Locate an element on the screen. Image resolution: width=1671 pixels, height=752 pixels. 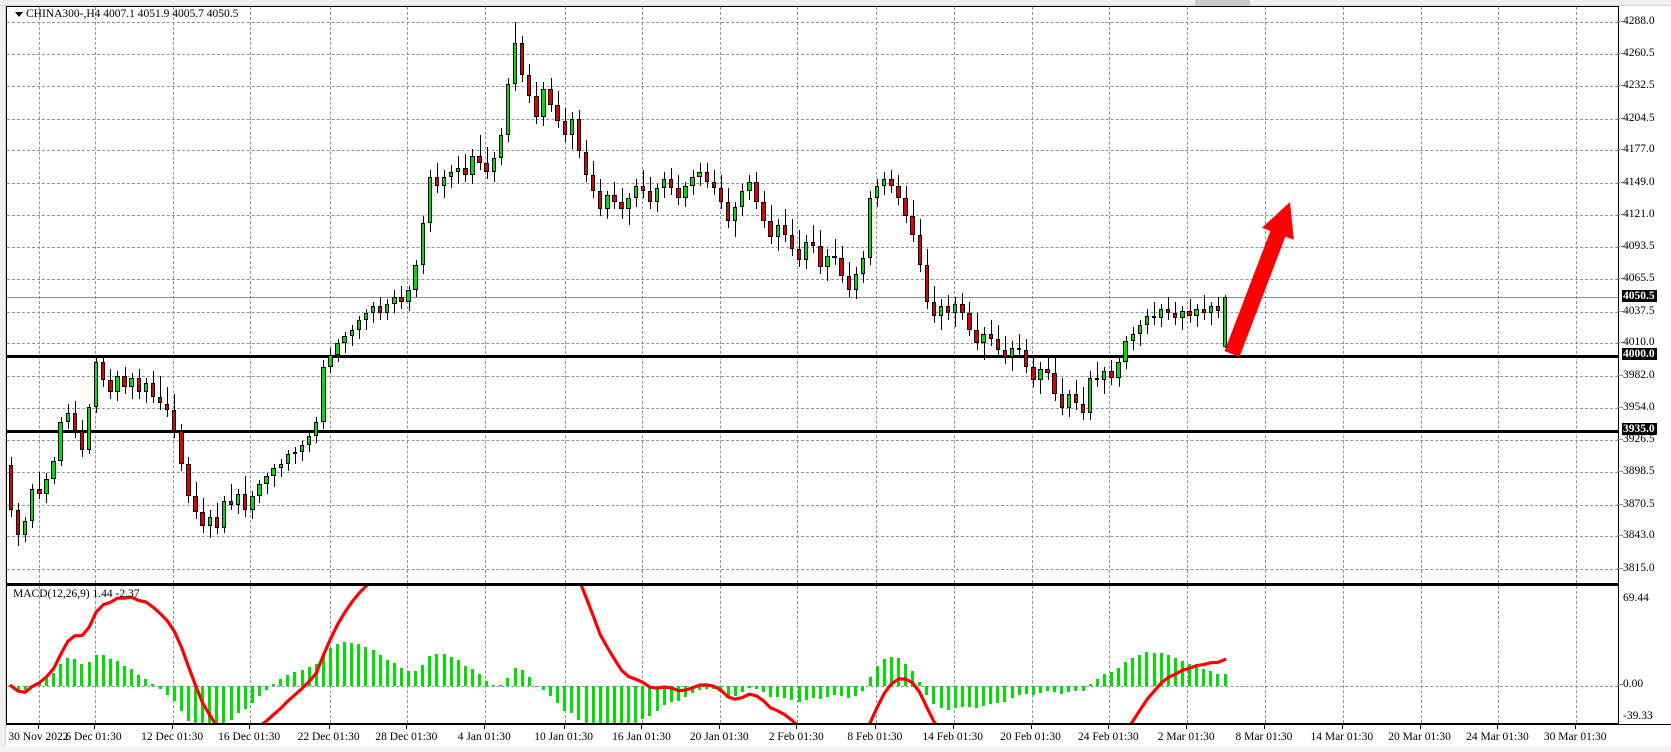
time-axis-label: 8 Mar 01:30 is located at coordinates (1264, 737).